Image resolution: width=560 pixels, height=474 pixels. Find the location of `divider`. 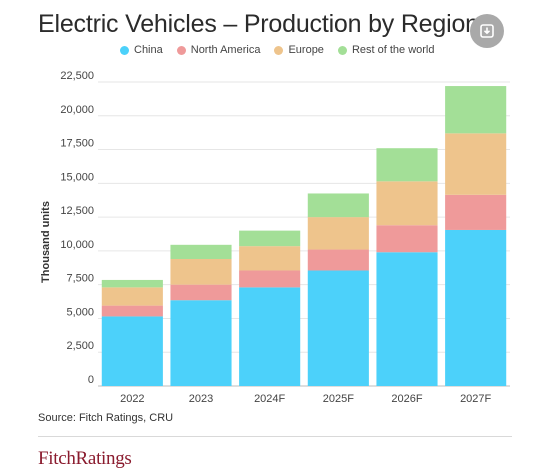

divider is located at coordinates (275, 436).